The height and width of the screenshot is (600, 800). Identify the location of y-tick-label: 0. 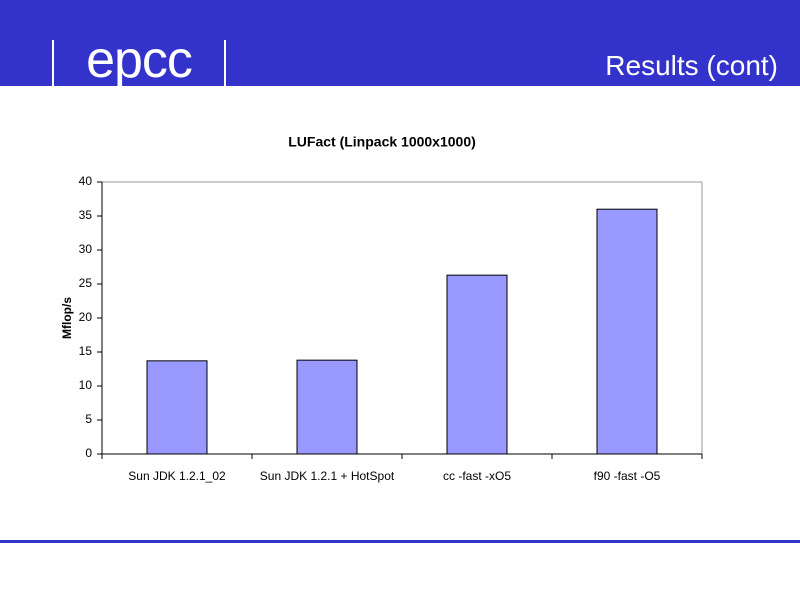
(88, 453).